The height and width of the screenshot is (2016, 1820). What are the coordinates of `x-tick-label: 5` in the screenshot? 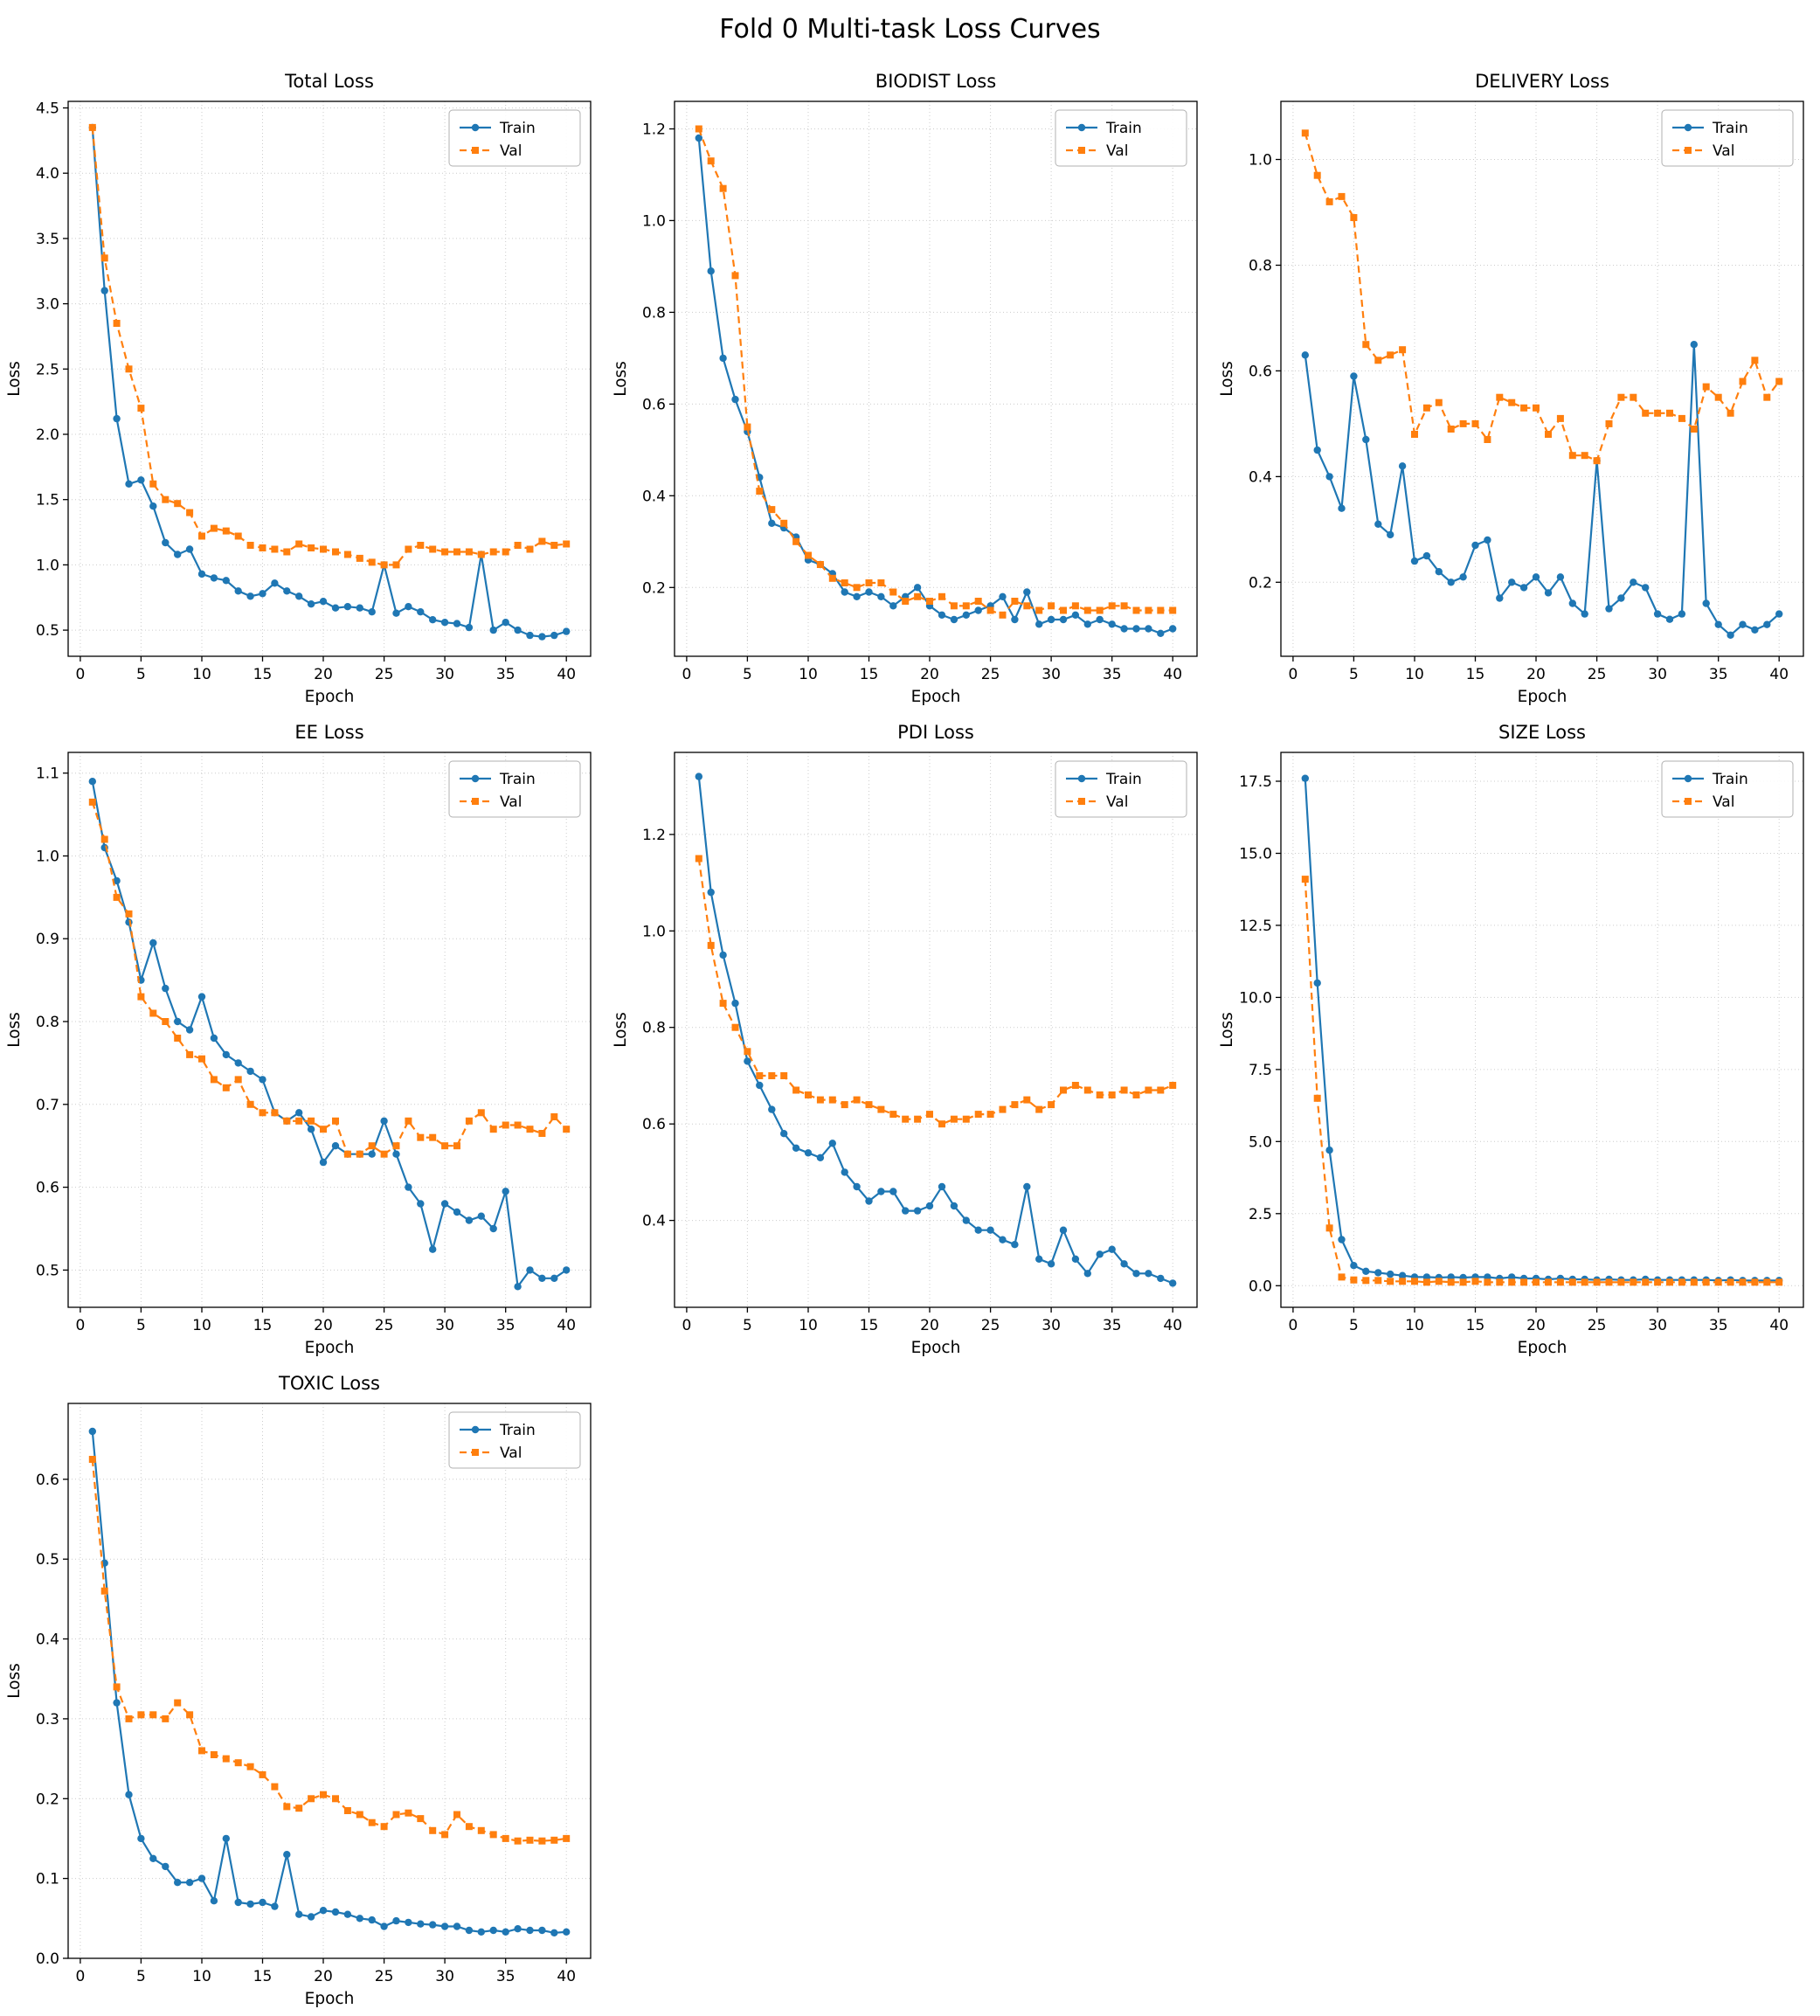 It's located at (747, 674).